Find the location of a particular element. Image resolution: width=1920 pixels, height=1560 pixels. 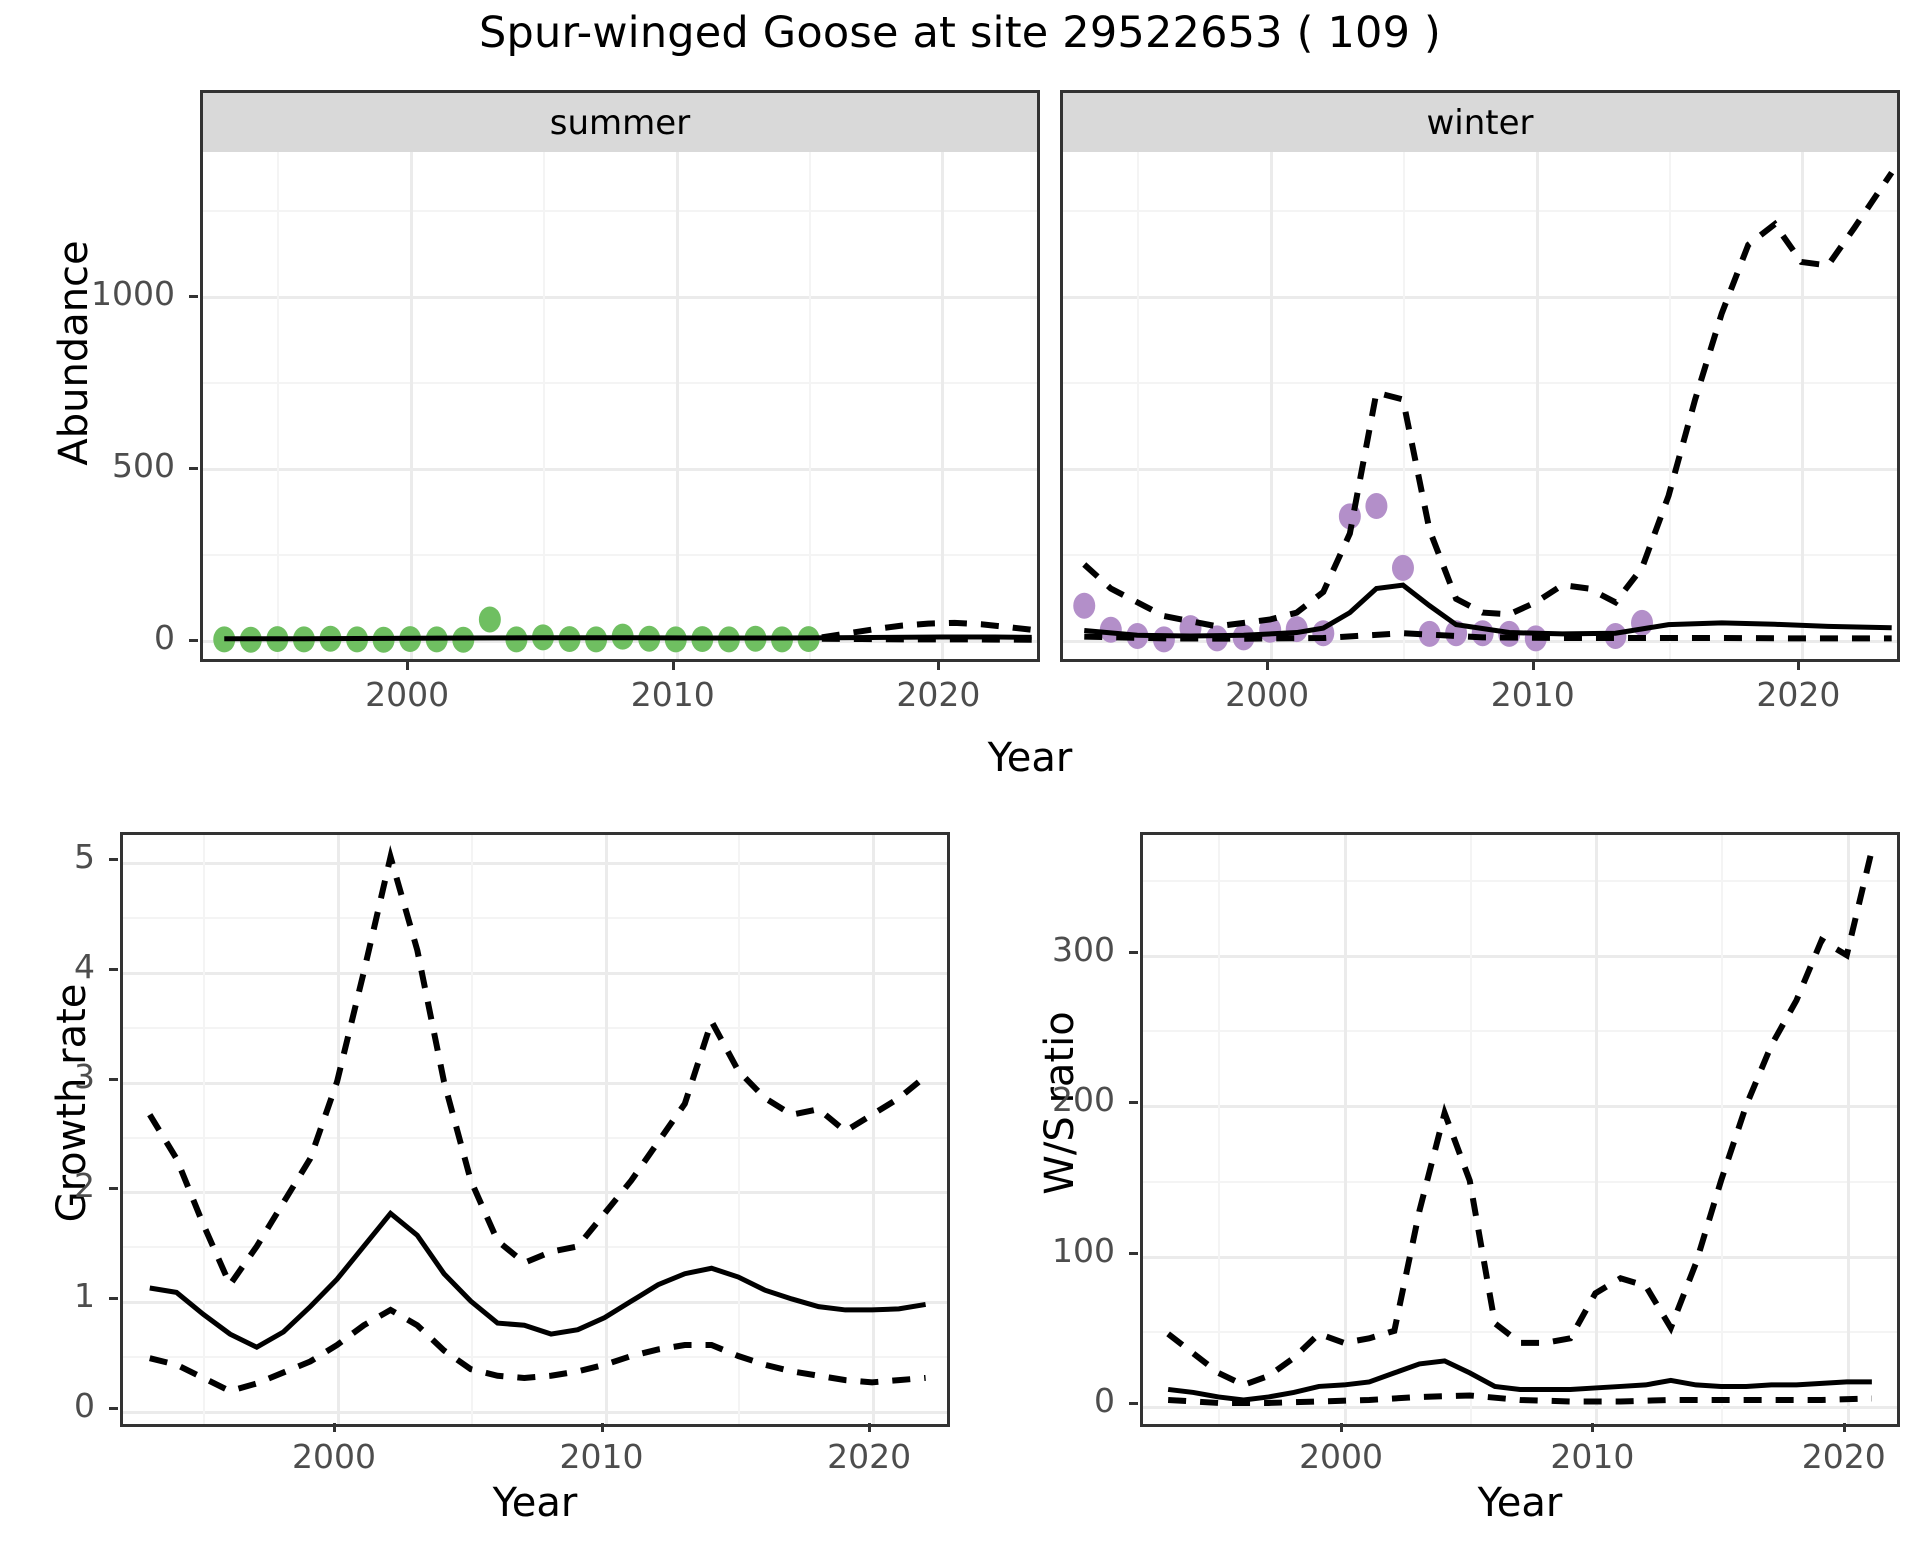

y-tick-label: 500 is located at coordinates (143, 466).